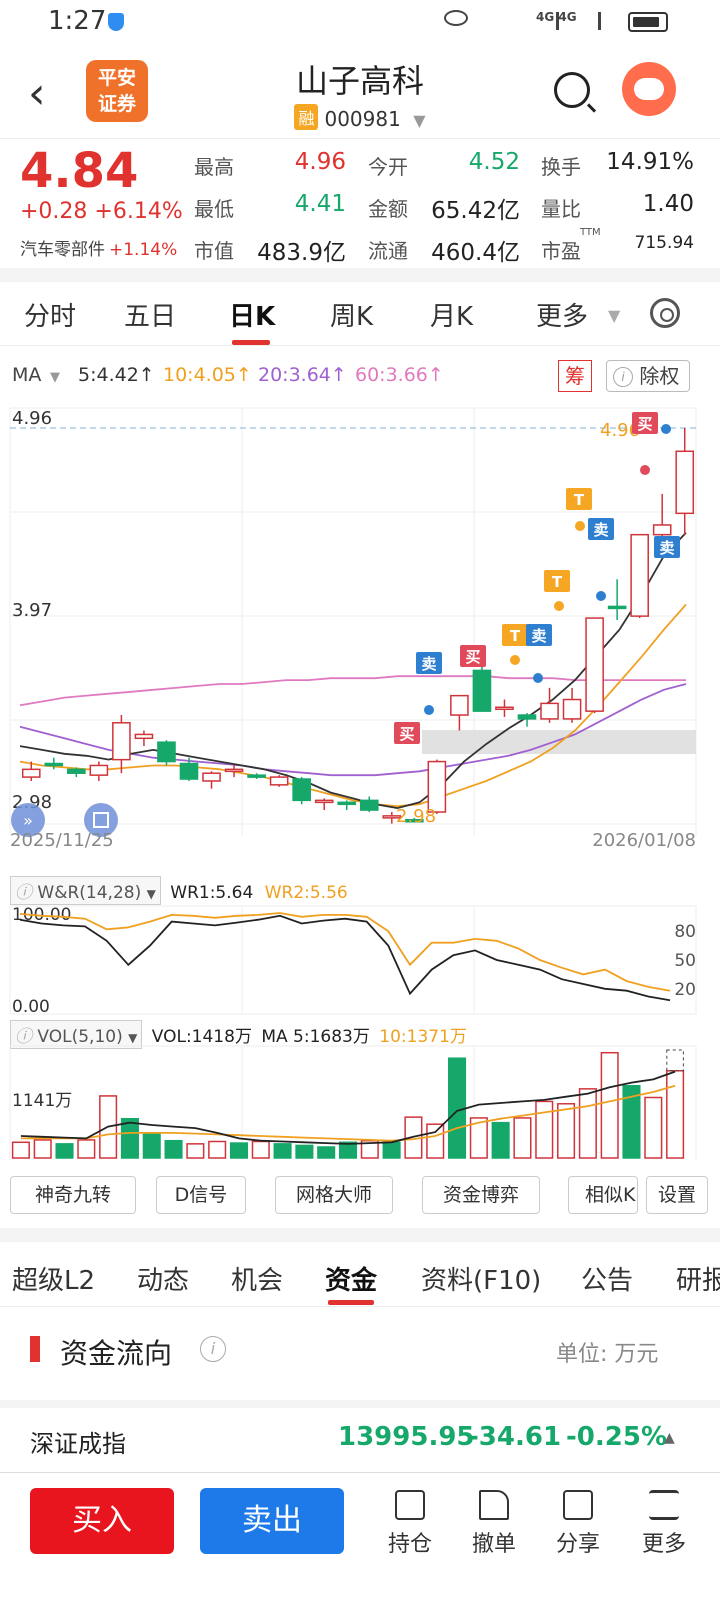 This screenshot has height=1600, width=720. I want to click on trade-t-signal: T, so click(557, 582).